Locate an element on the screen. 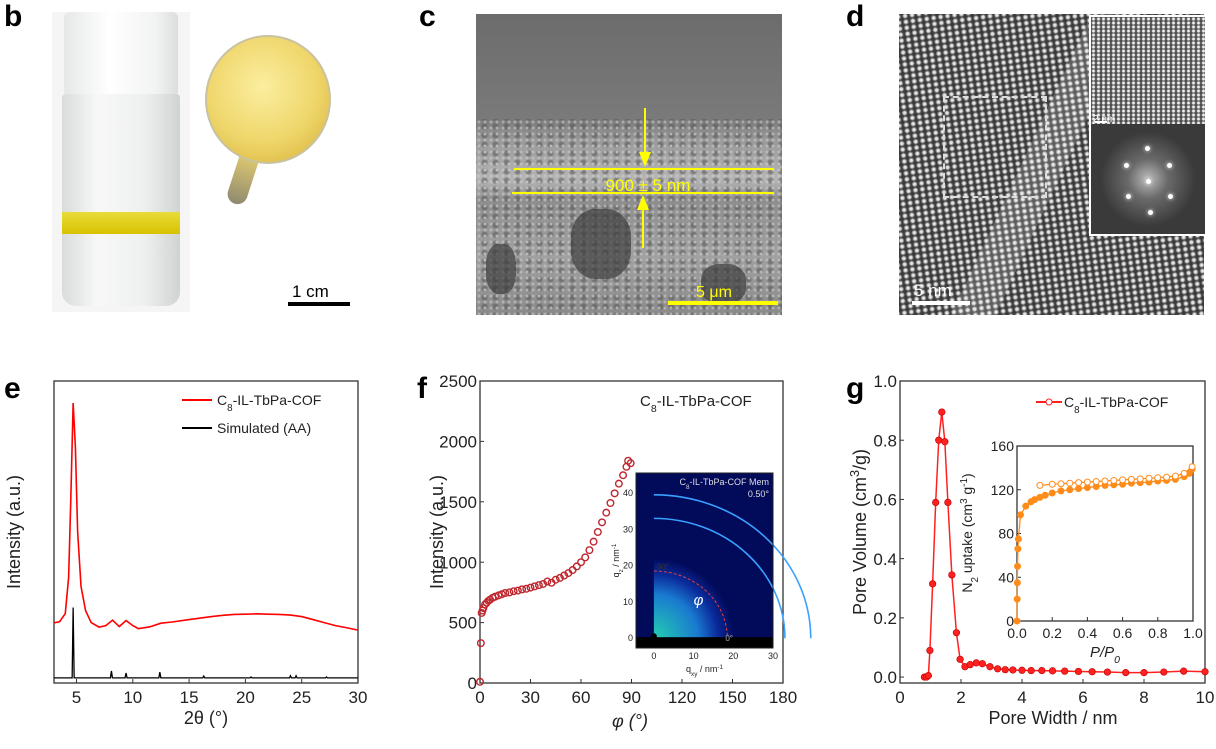  panel-label-f: f is located at coordinates (422, 388).